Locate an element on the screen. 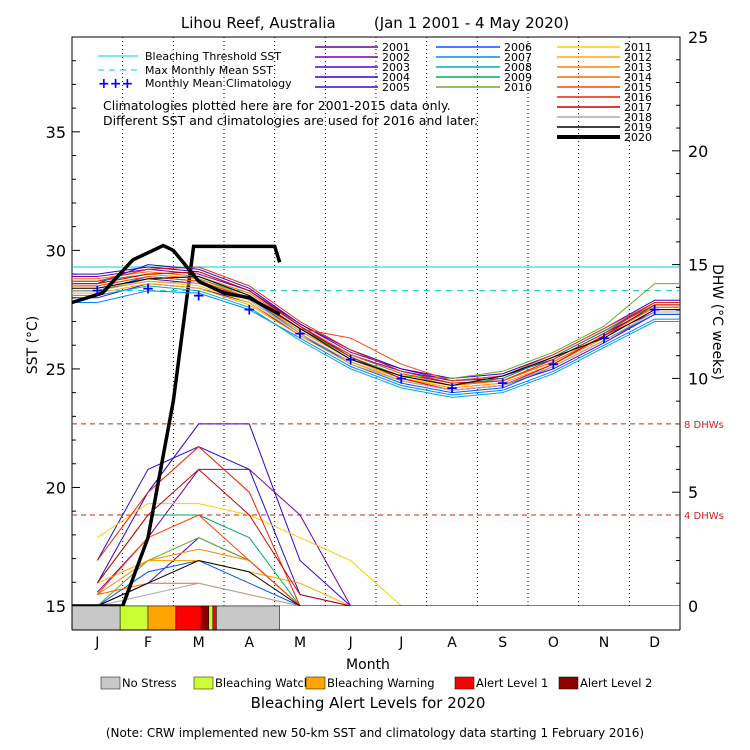  legend-label-2017: 2017 is located at coordinates (638, 107).